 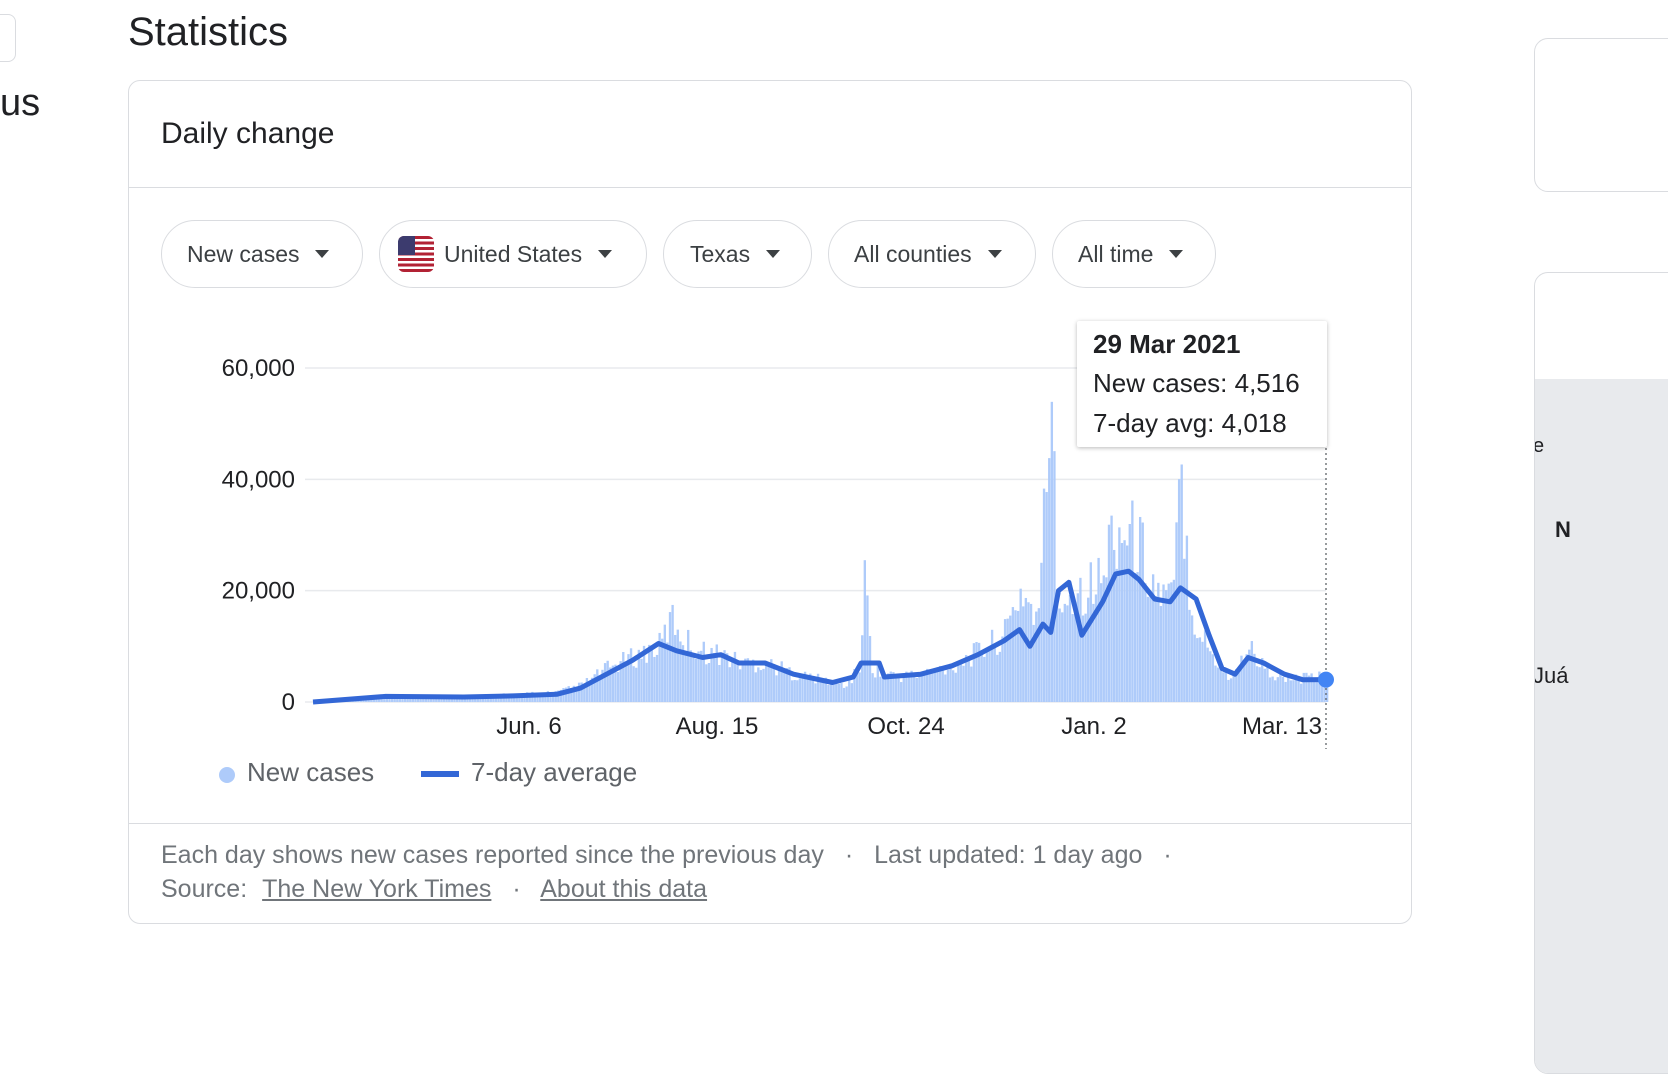 I want to click on legend-new-cases-label: New cases, so click(x=310, y=772).